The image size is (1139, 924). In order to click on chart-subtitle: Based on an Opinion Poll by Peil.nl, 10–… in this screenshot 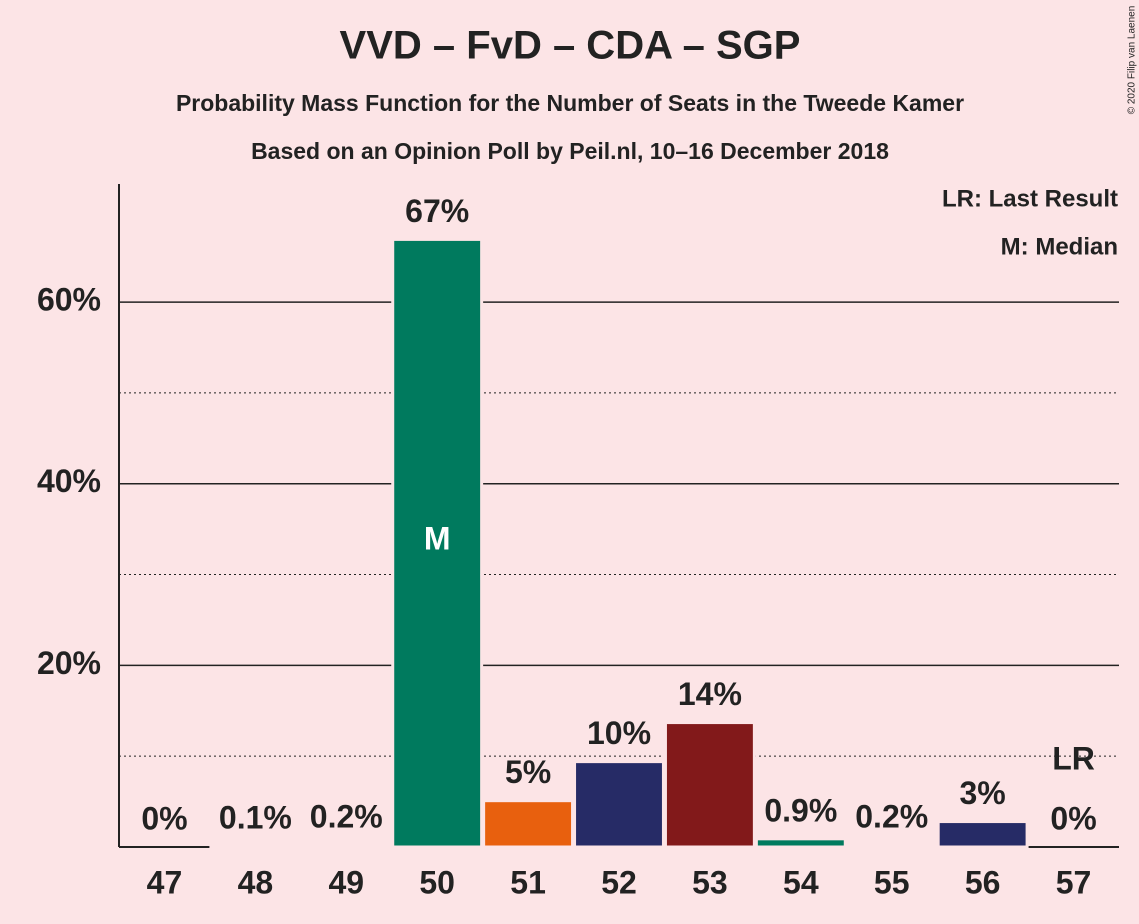, I will do `click(570, 151)`.